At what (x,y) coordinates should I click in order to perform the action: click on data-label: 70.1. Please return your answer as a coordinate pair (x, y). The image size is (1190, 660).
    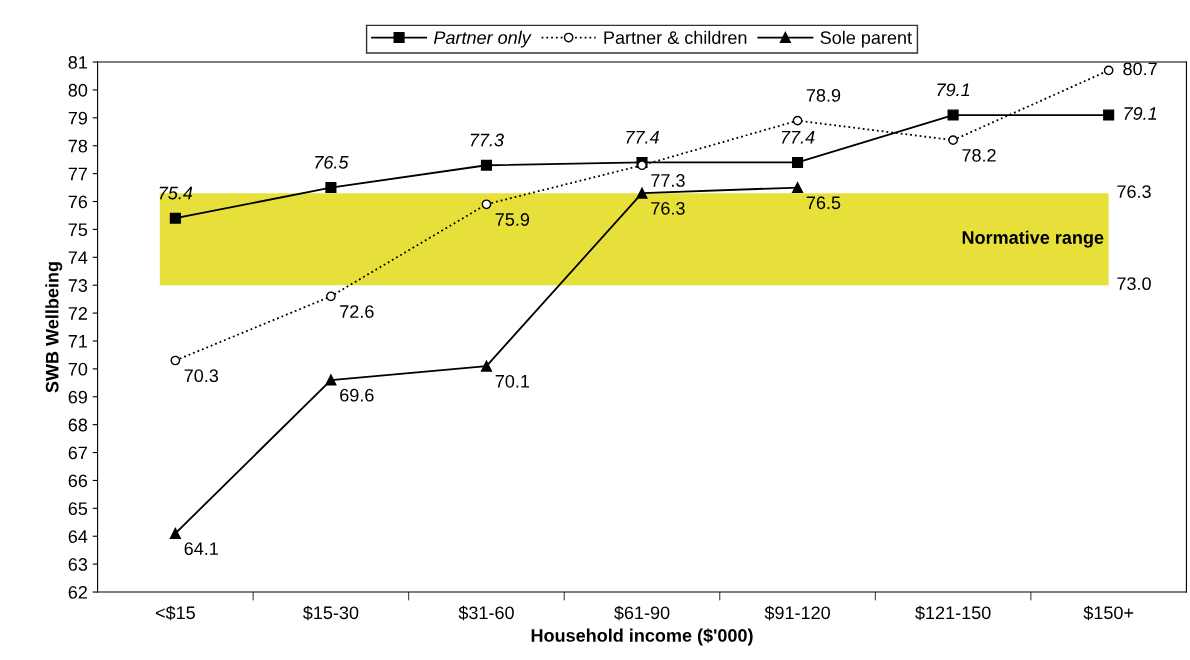
    Looking at the image, I should click on (512, 381).